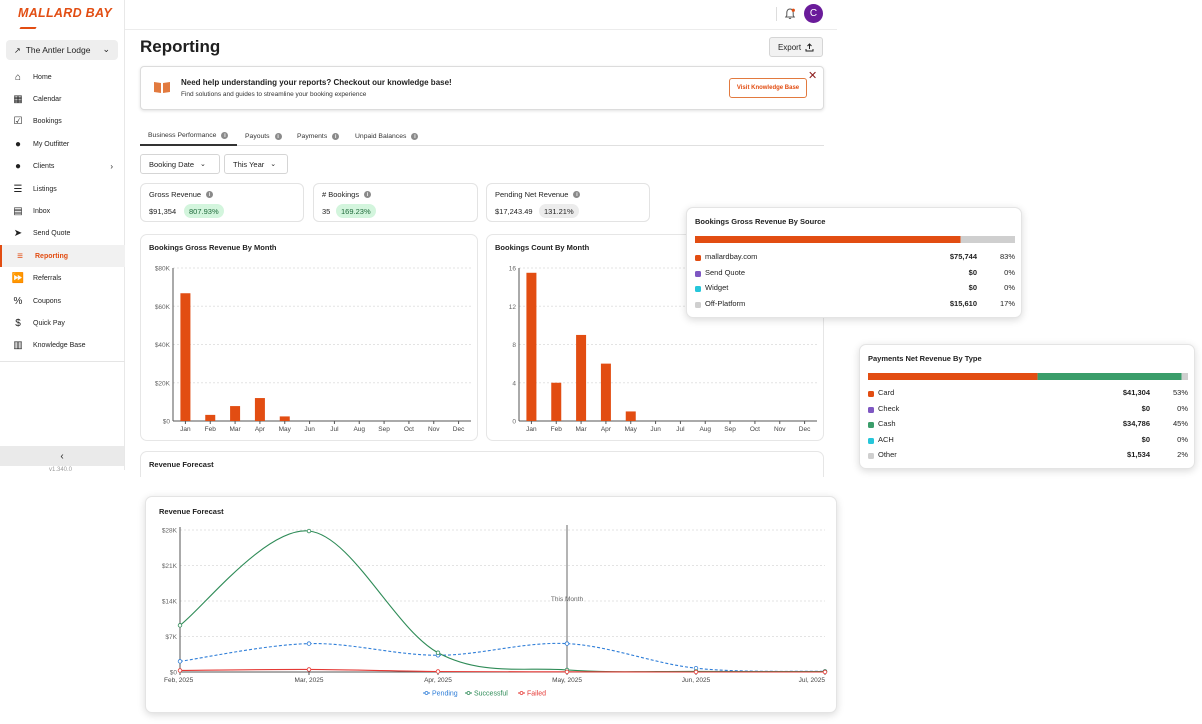 This screenshot has width=1202, height=724. Describe the element at coordinates (813, 76) in the screenshot. I see `close-icon: ✕` at that location.